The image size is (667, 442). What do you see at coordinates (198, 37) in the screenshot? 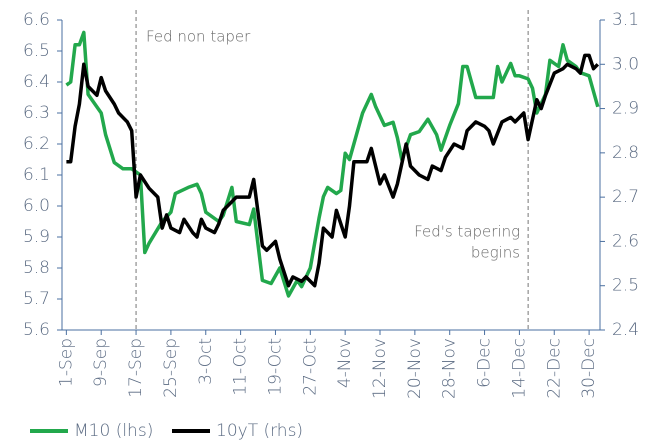
I see `annotation: Fed non taper` at bounding box center [198, 37].